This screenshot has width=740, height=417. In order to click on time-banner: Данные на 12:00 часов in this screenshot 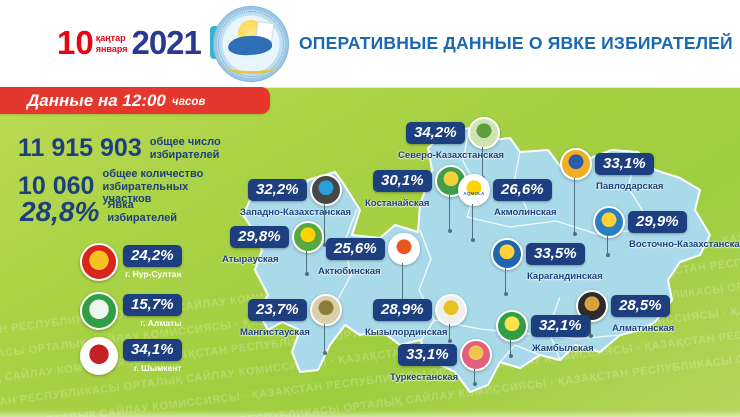, I will do `click(135, 100)`.